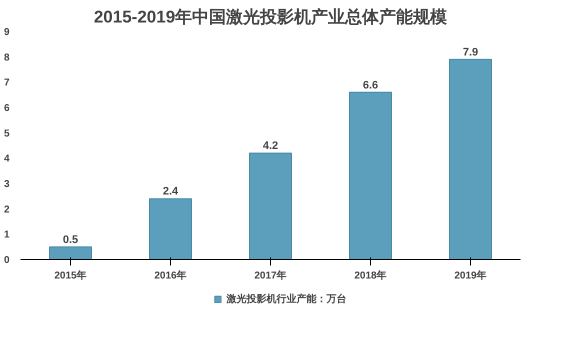 The image size is (571, 350). I want to click on data-label: 2.4, so click(171, 192).